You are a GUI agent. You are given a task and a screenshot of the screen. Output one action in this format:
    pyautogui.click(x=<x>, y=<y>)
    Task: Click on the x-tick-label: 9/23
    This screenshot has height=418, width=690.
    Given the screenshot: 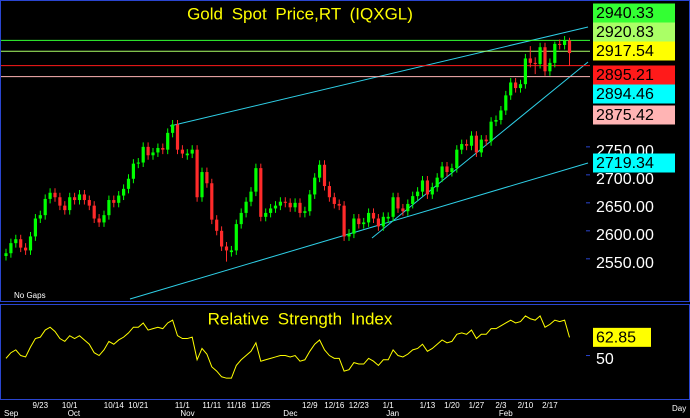 What is the action you would take?
    pyautogui.click(x=41, y=405)
    